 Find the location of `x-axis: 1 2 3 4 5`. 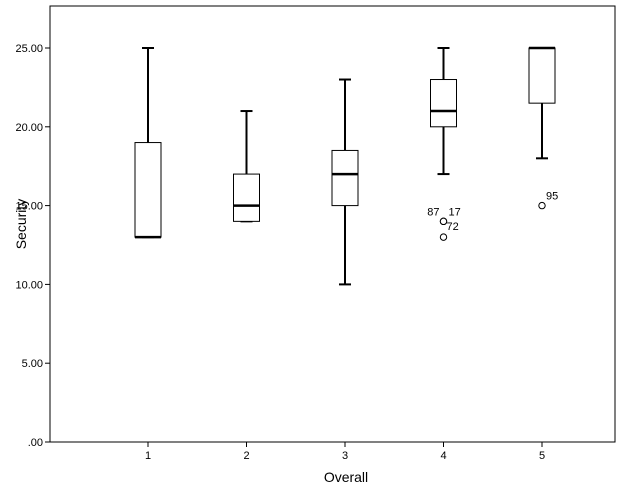

x-axis: 1 2 3 4 5 is located at coordinates (345, 452).